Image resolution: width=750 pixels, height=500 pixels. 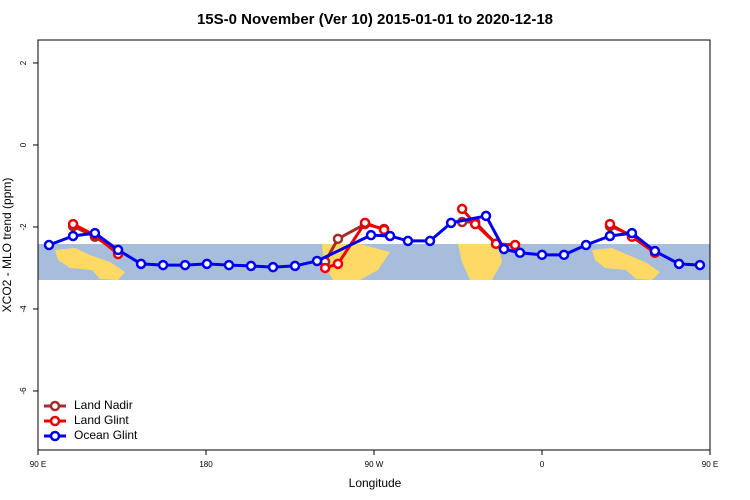 I want to click on x-tick-label: 180, so click(x=206, y=464).